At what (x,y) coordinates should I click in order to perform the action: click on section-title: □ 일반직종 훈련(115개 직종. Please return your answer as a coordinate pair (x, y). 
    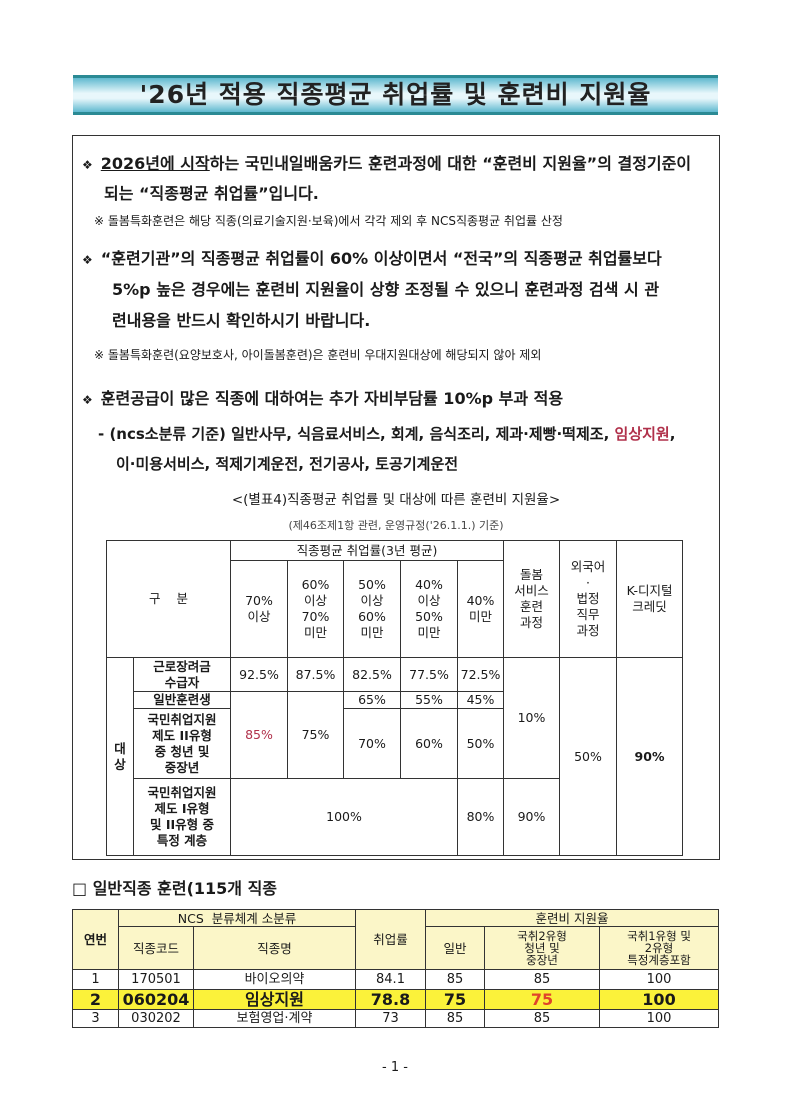
    Looking at the image, I should click on (175, 888).